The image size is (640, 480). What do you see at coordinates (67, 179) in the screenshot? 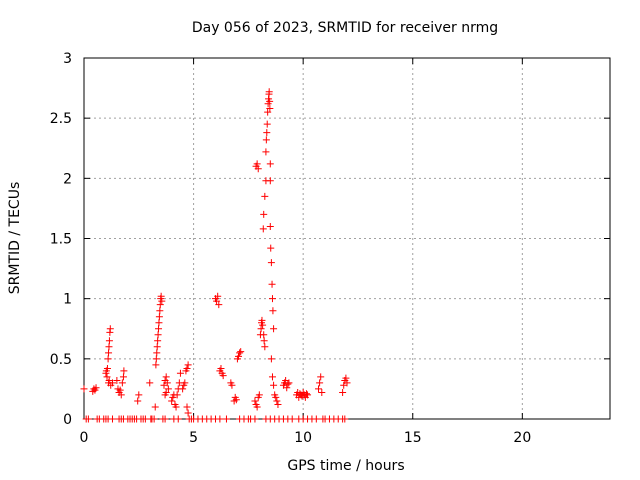
I see `y-tick-label: 2` at bounding box center [67, 179].